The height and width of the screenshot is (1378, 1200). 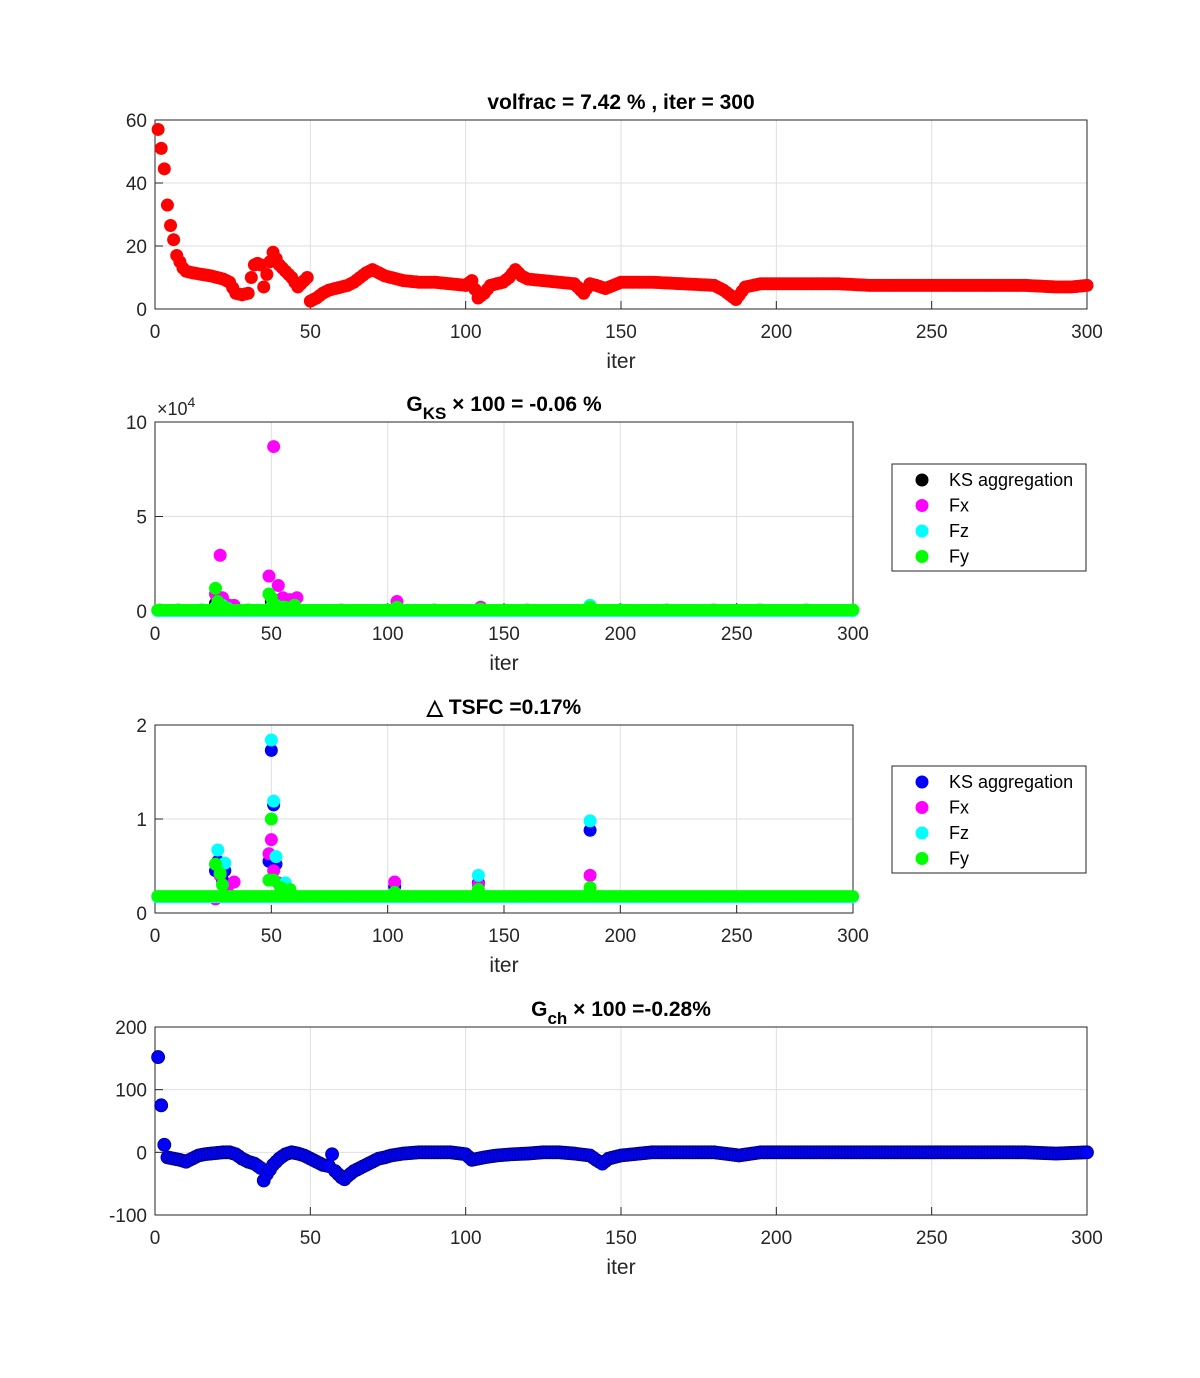 I want to click on y-tick-label: 10, so click(x=136, y=423).